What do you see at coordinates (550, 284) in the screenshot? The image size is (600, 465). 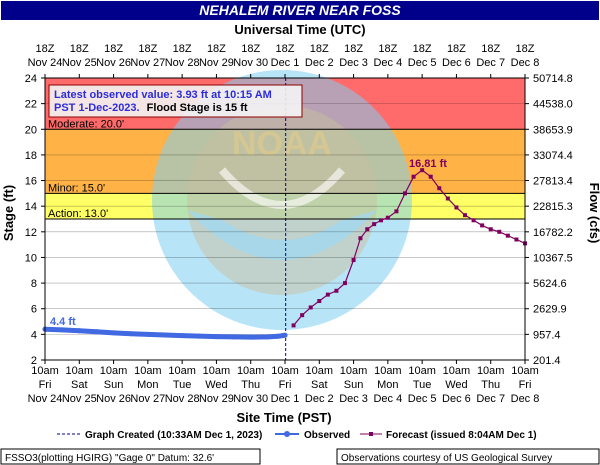 I see `y-right-tick-label: 5624.6` at bounding box center [550, 284].